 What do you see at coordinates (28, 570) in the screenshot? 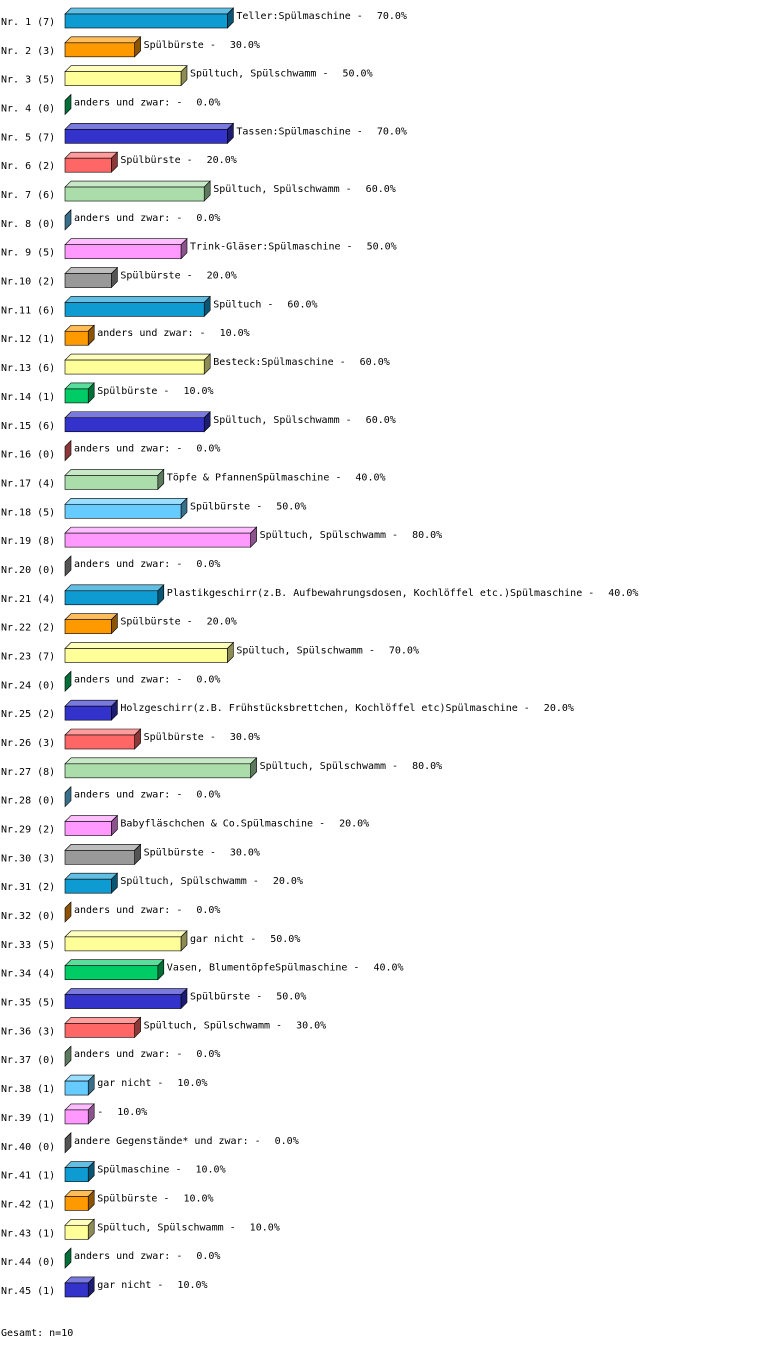
I see `row-label: Nr.20 (0)` at bounding box center [28, 570].